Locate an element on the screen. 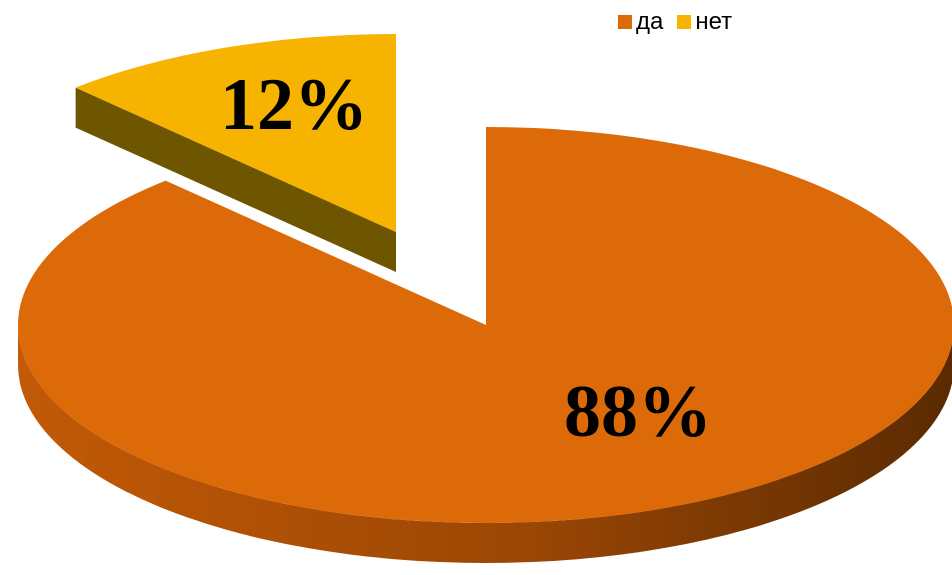  legend-item-net: нет is located at coordinates (704, 22).